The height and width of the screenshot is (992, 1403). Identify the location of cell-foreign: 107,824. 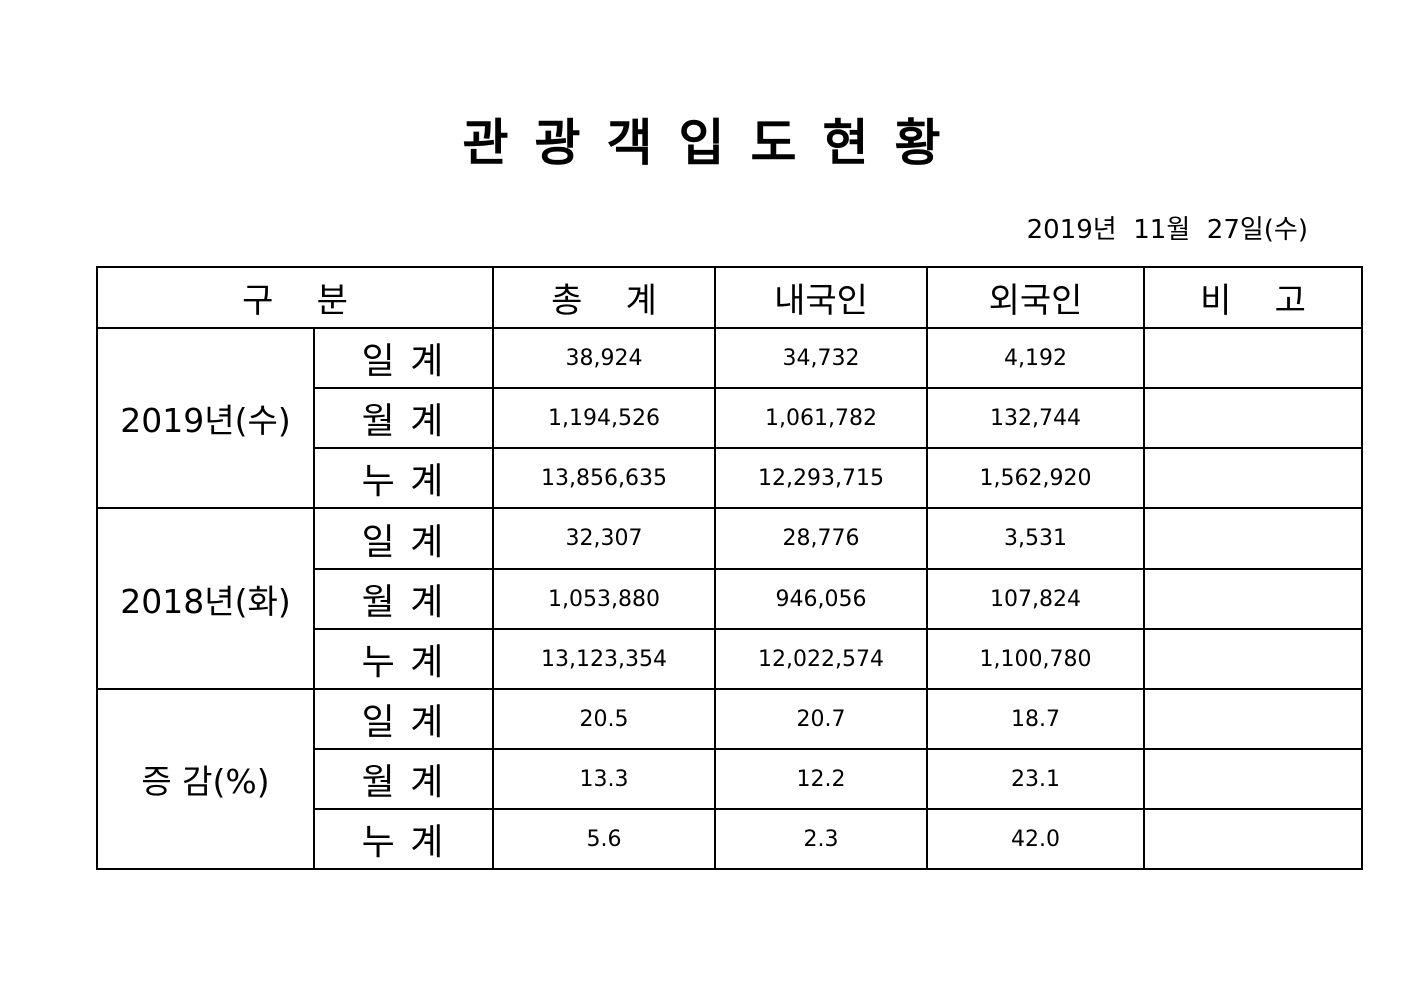
(1036, 599).